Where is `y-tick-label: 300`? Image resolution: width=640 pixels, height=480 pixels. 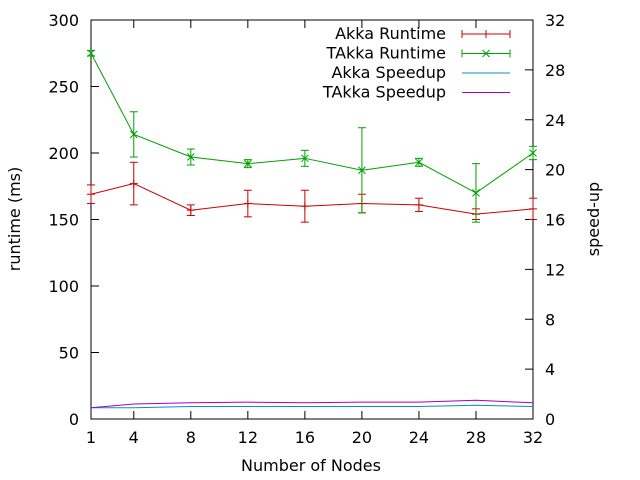
y-tick-label: 300 is located at coordinates (63, 20).